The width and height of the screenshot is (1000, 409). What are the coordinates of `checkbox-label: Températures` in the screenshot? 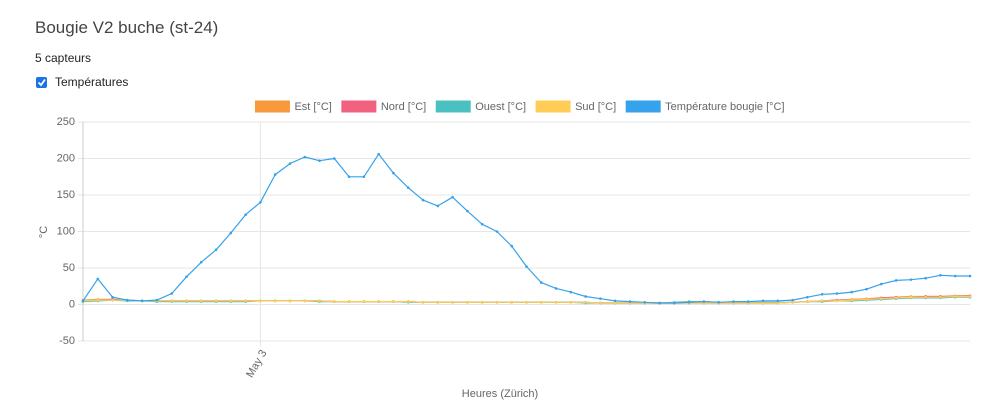 It's located at (91, 82).